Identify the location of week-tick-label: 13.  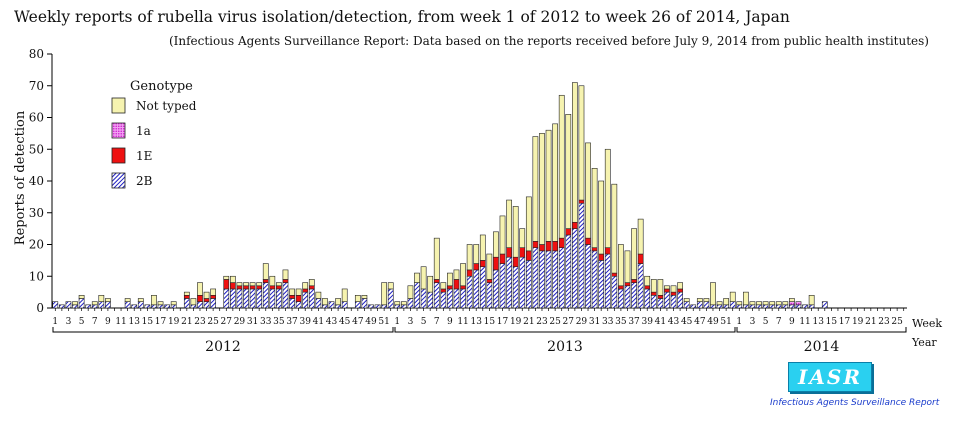
(134, 322).